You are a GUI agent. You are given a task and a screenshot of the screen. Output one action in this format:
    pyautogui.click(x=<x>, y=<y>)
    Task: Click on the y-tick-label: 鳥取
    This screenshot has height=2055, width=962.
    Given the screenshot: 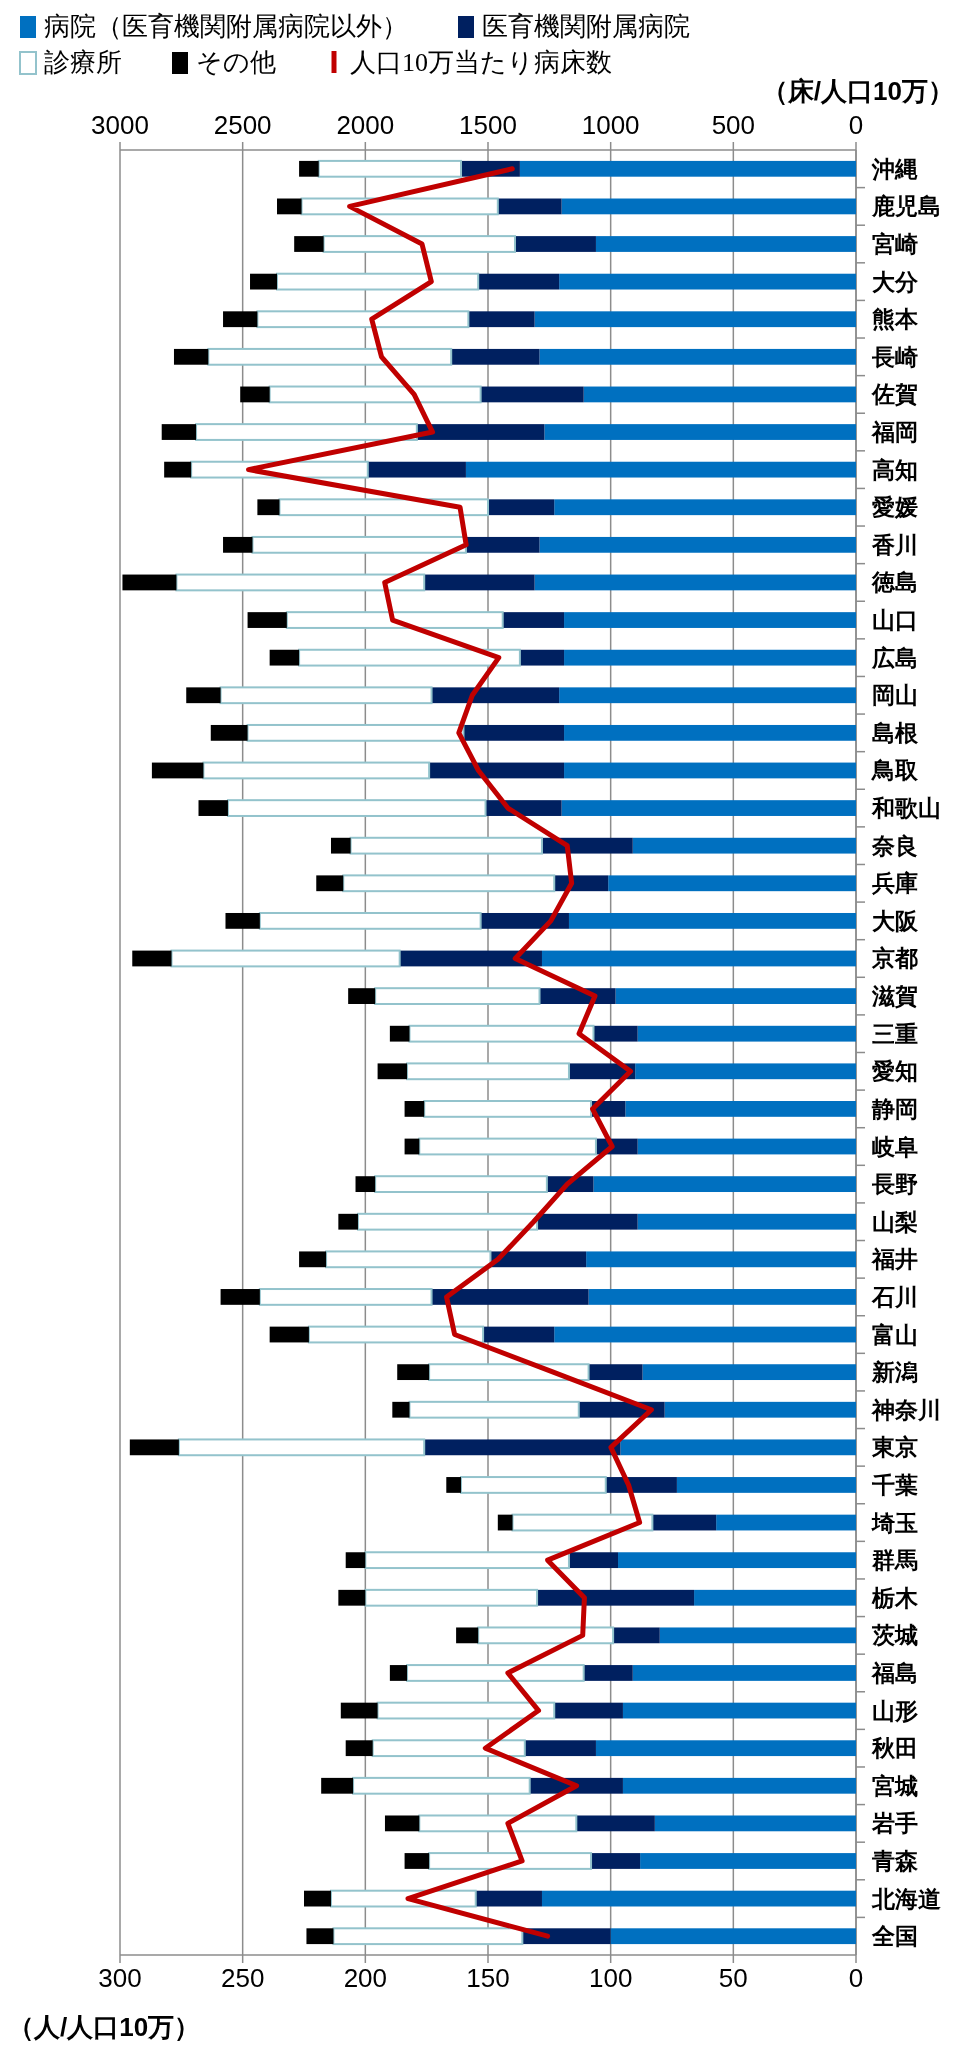 What is the action you would take?
    pyautogui.click(x=895, y=770)
    